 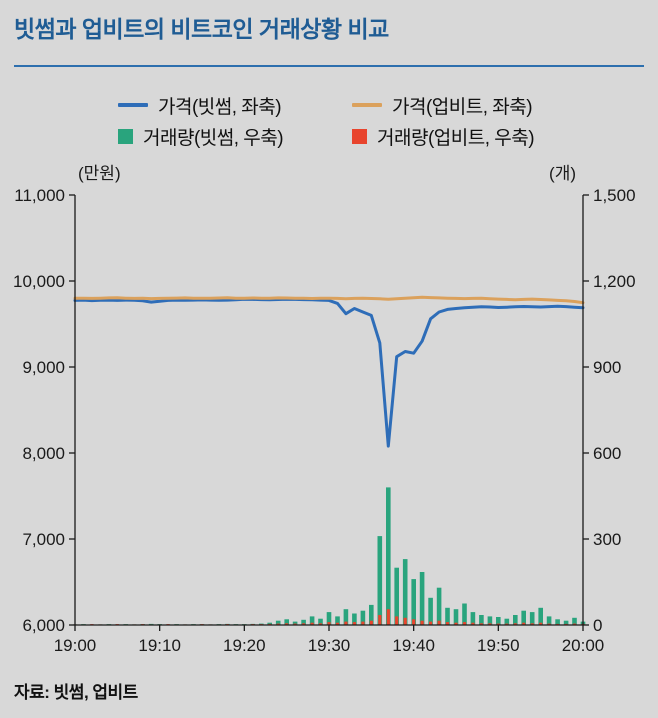 What do you see at coordinates (413, 645) in the screenshot?
I see `x-tick-label: 19:40` at bounding box center [413, 645].